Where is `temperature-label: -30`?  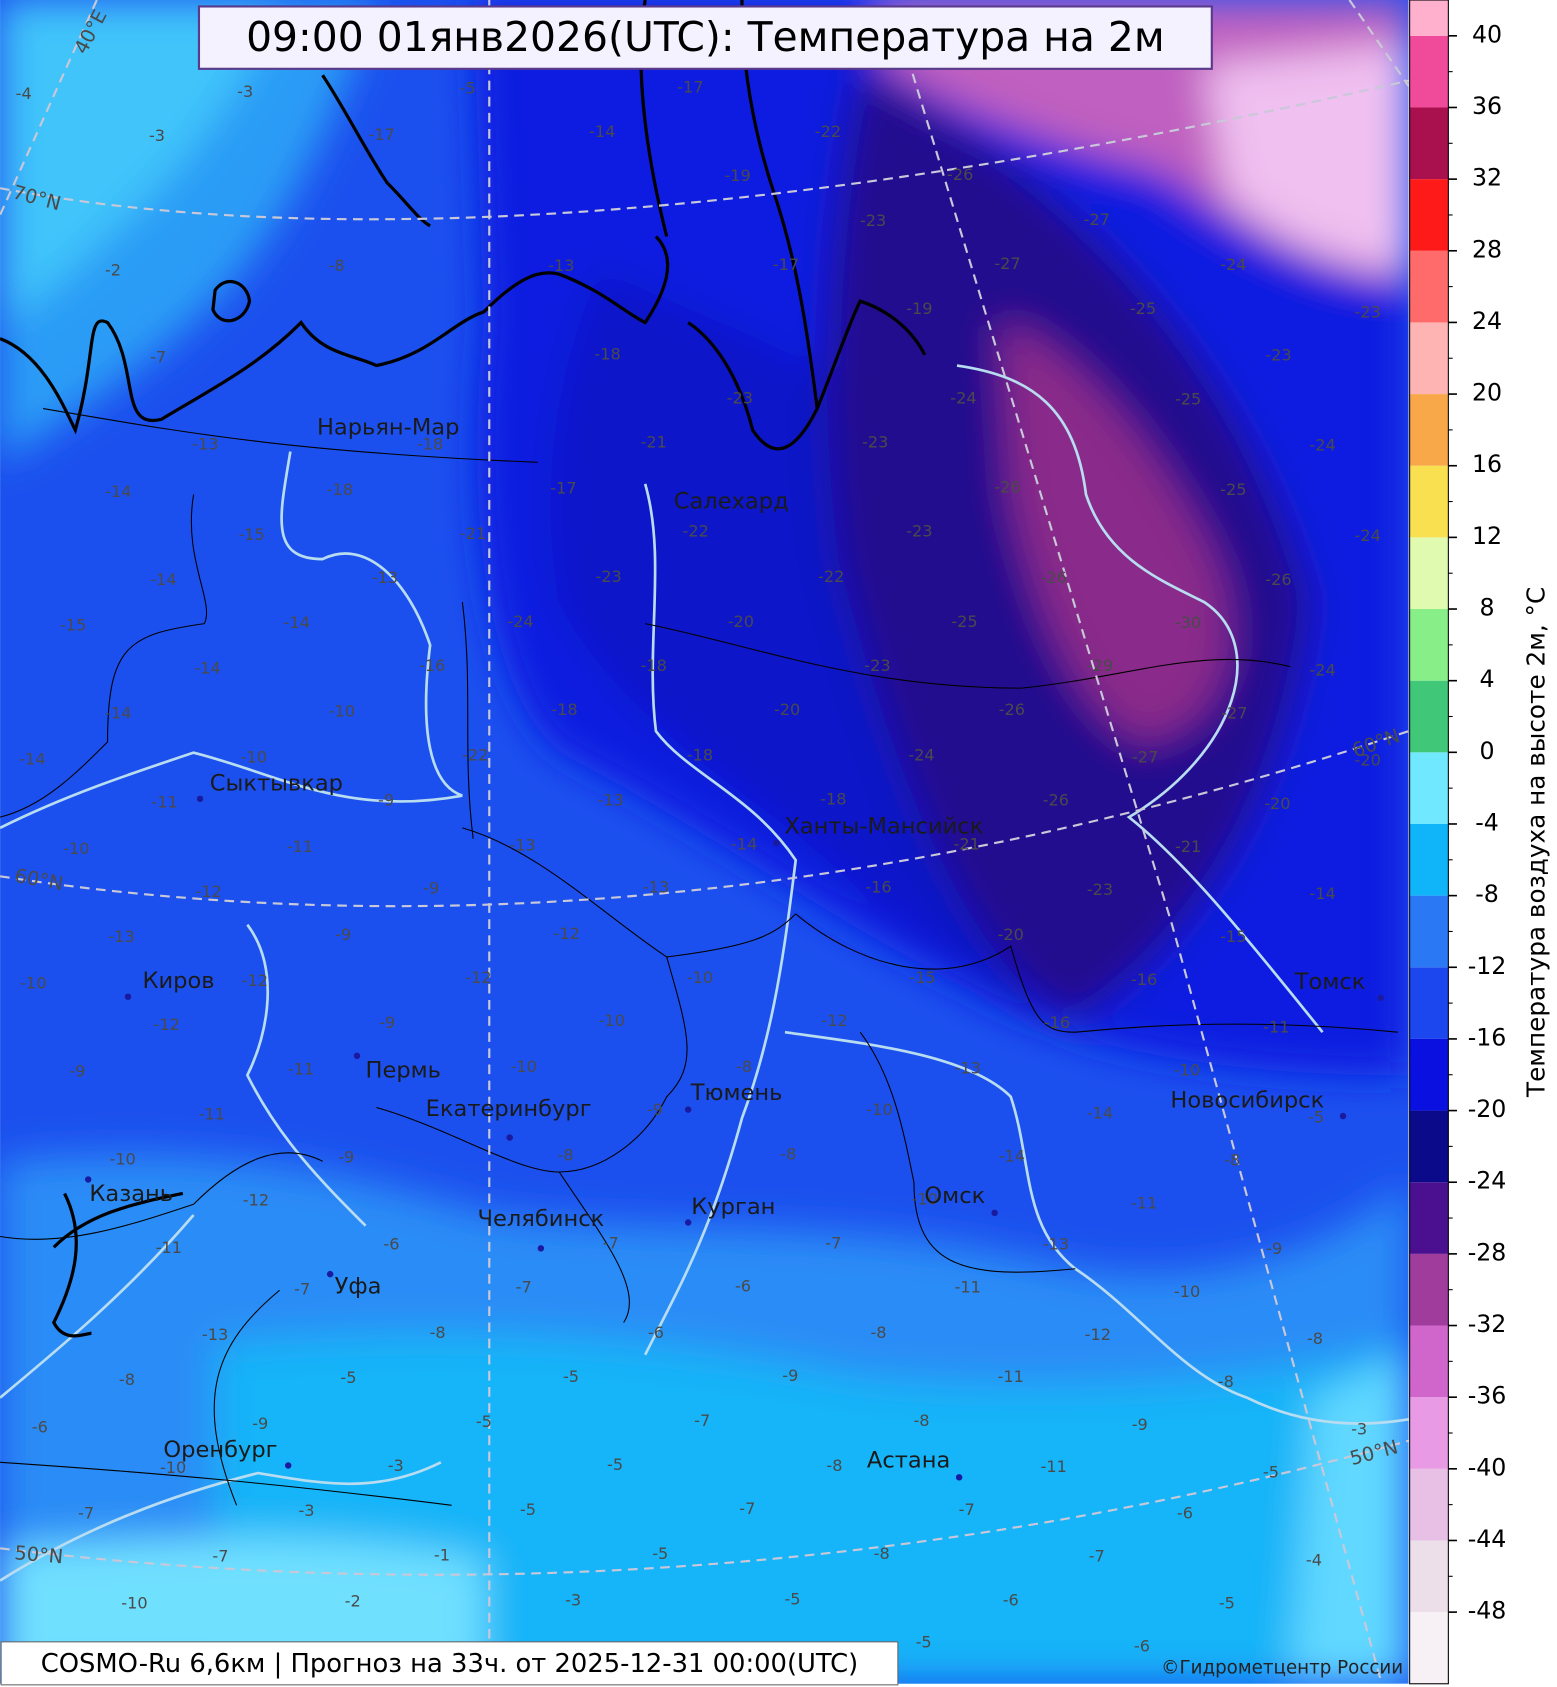
temperature-label: -30 is located at coordinates (1188, 622).